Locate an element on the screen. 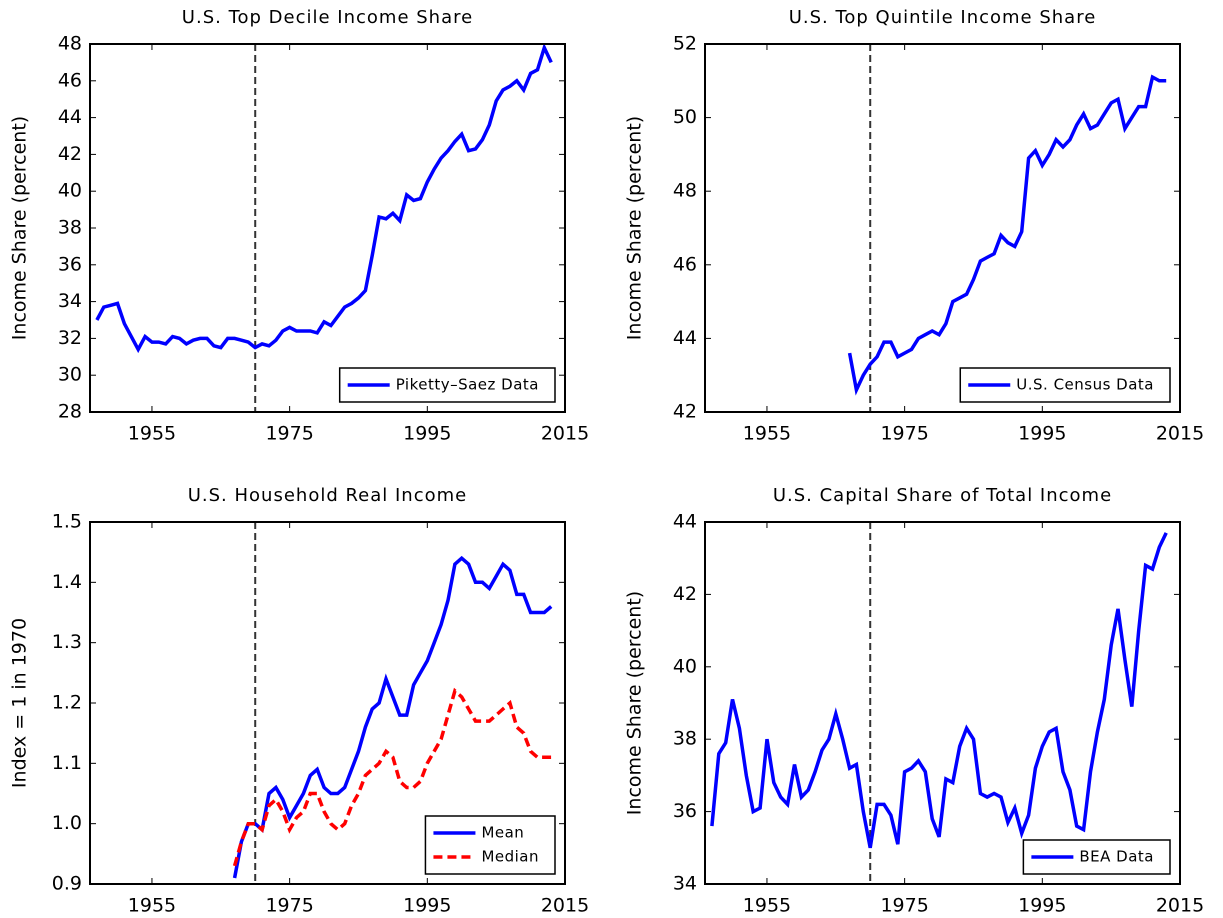  legend-label: U.S. Census Data is located at coordinates (1085, 385).